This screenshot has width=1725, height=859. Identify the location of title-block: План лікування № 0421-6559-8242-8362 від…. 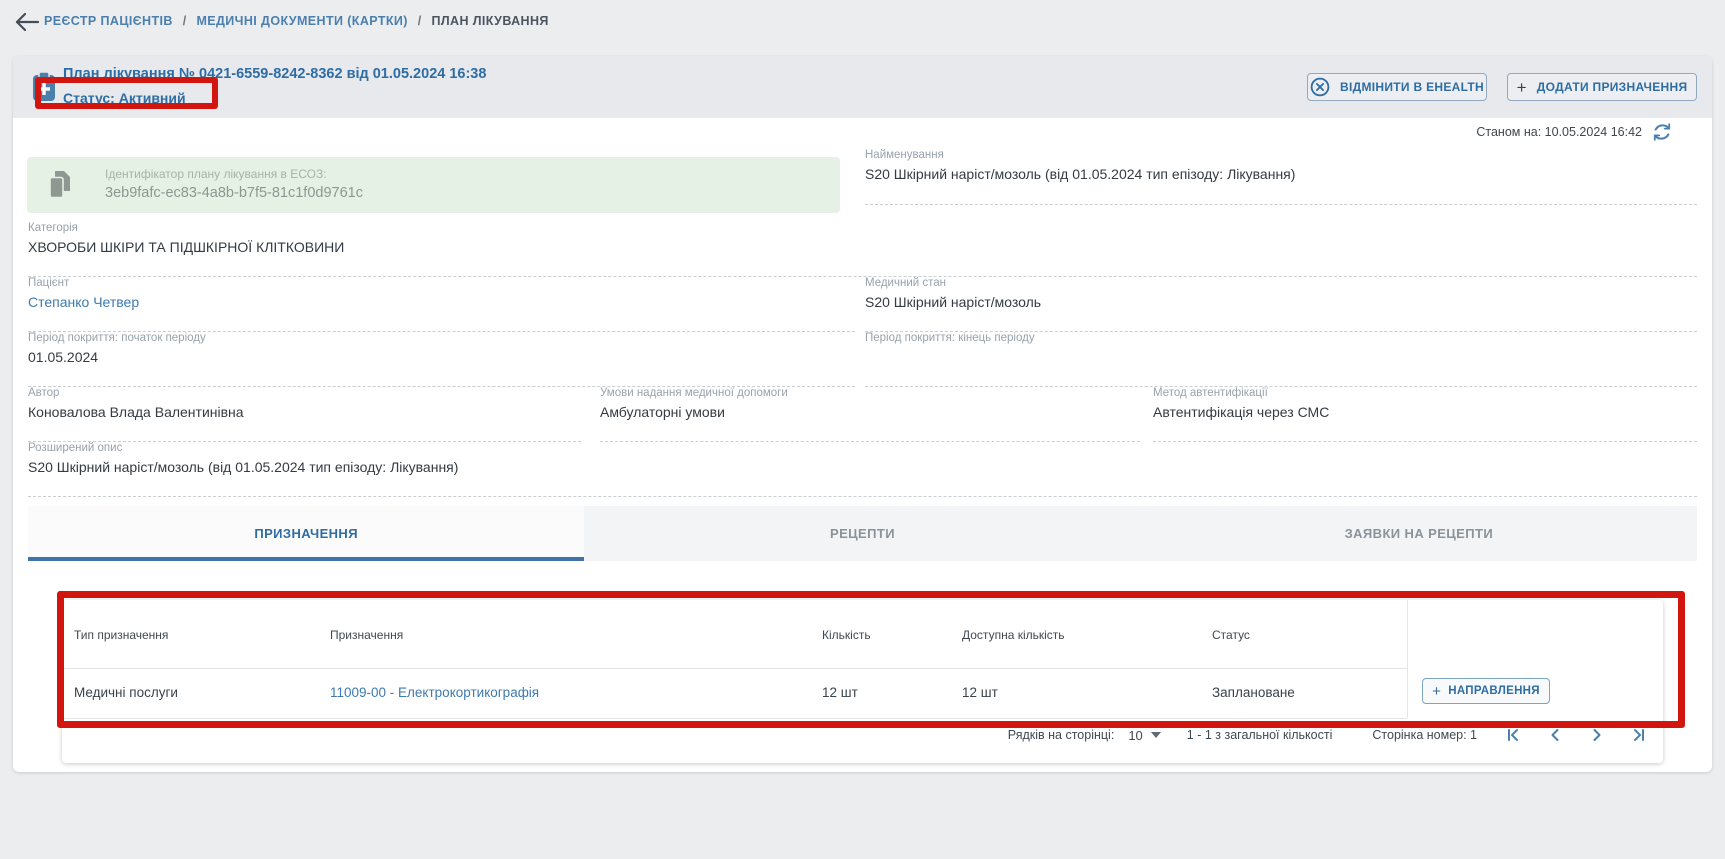
(274, 85).